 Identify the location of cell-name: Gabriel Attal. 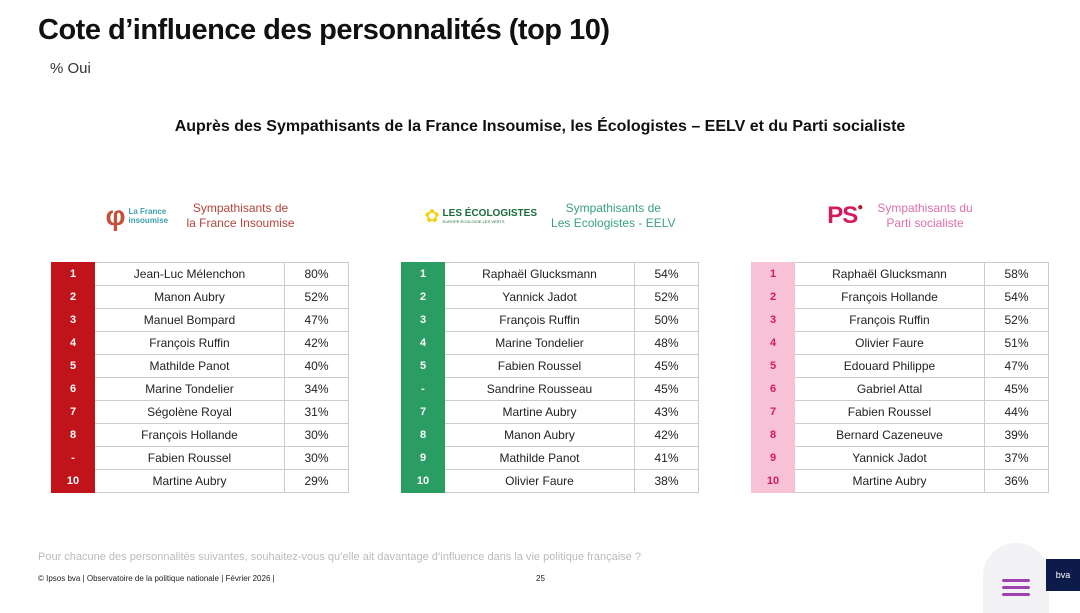
(889, 389).